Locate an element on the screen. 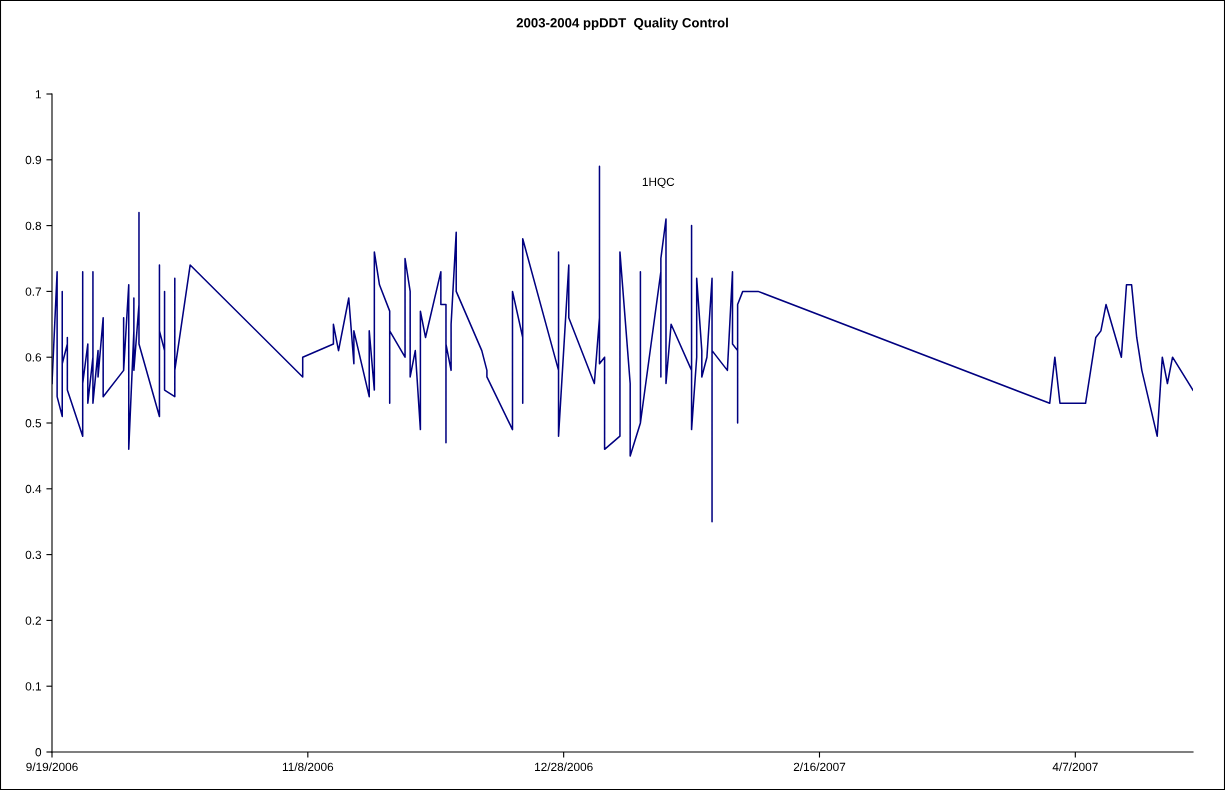  x-tick-label: 12/28/2006 is located at coordinates (564, 767).